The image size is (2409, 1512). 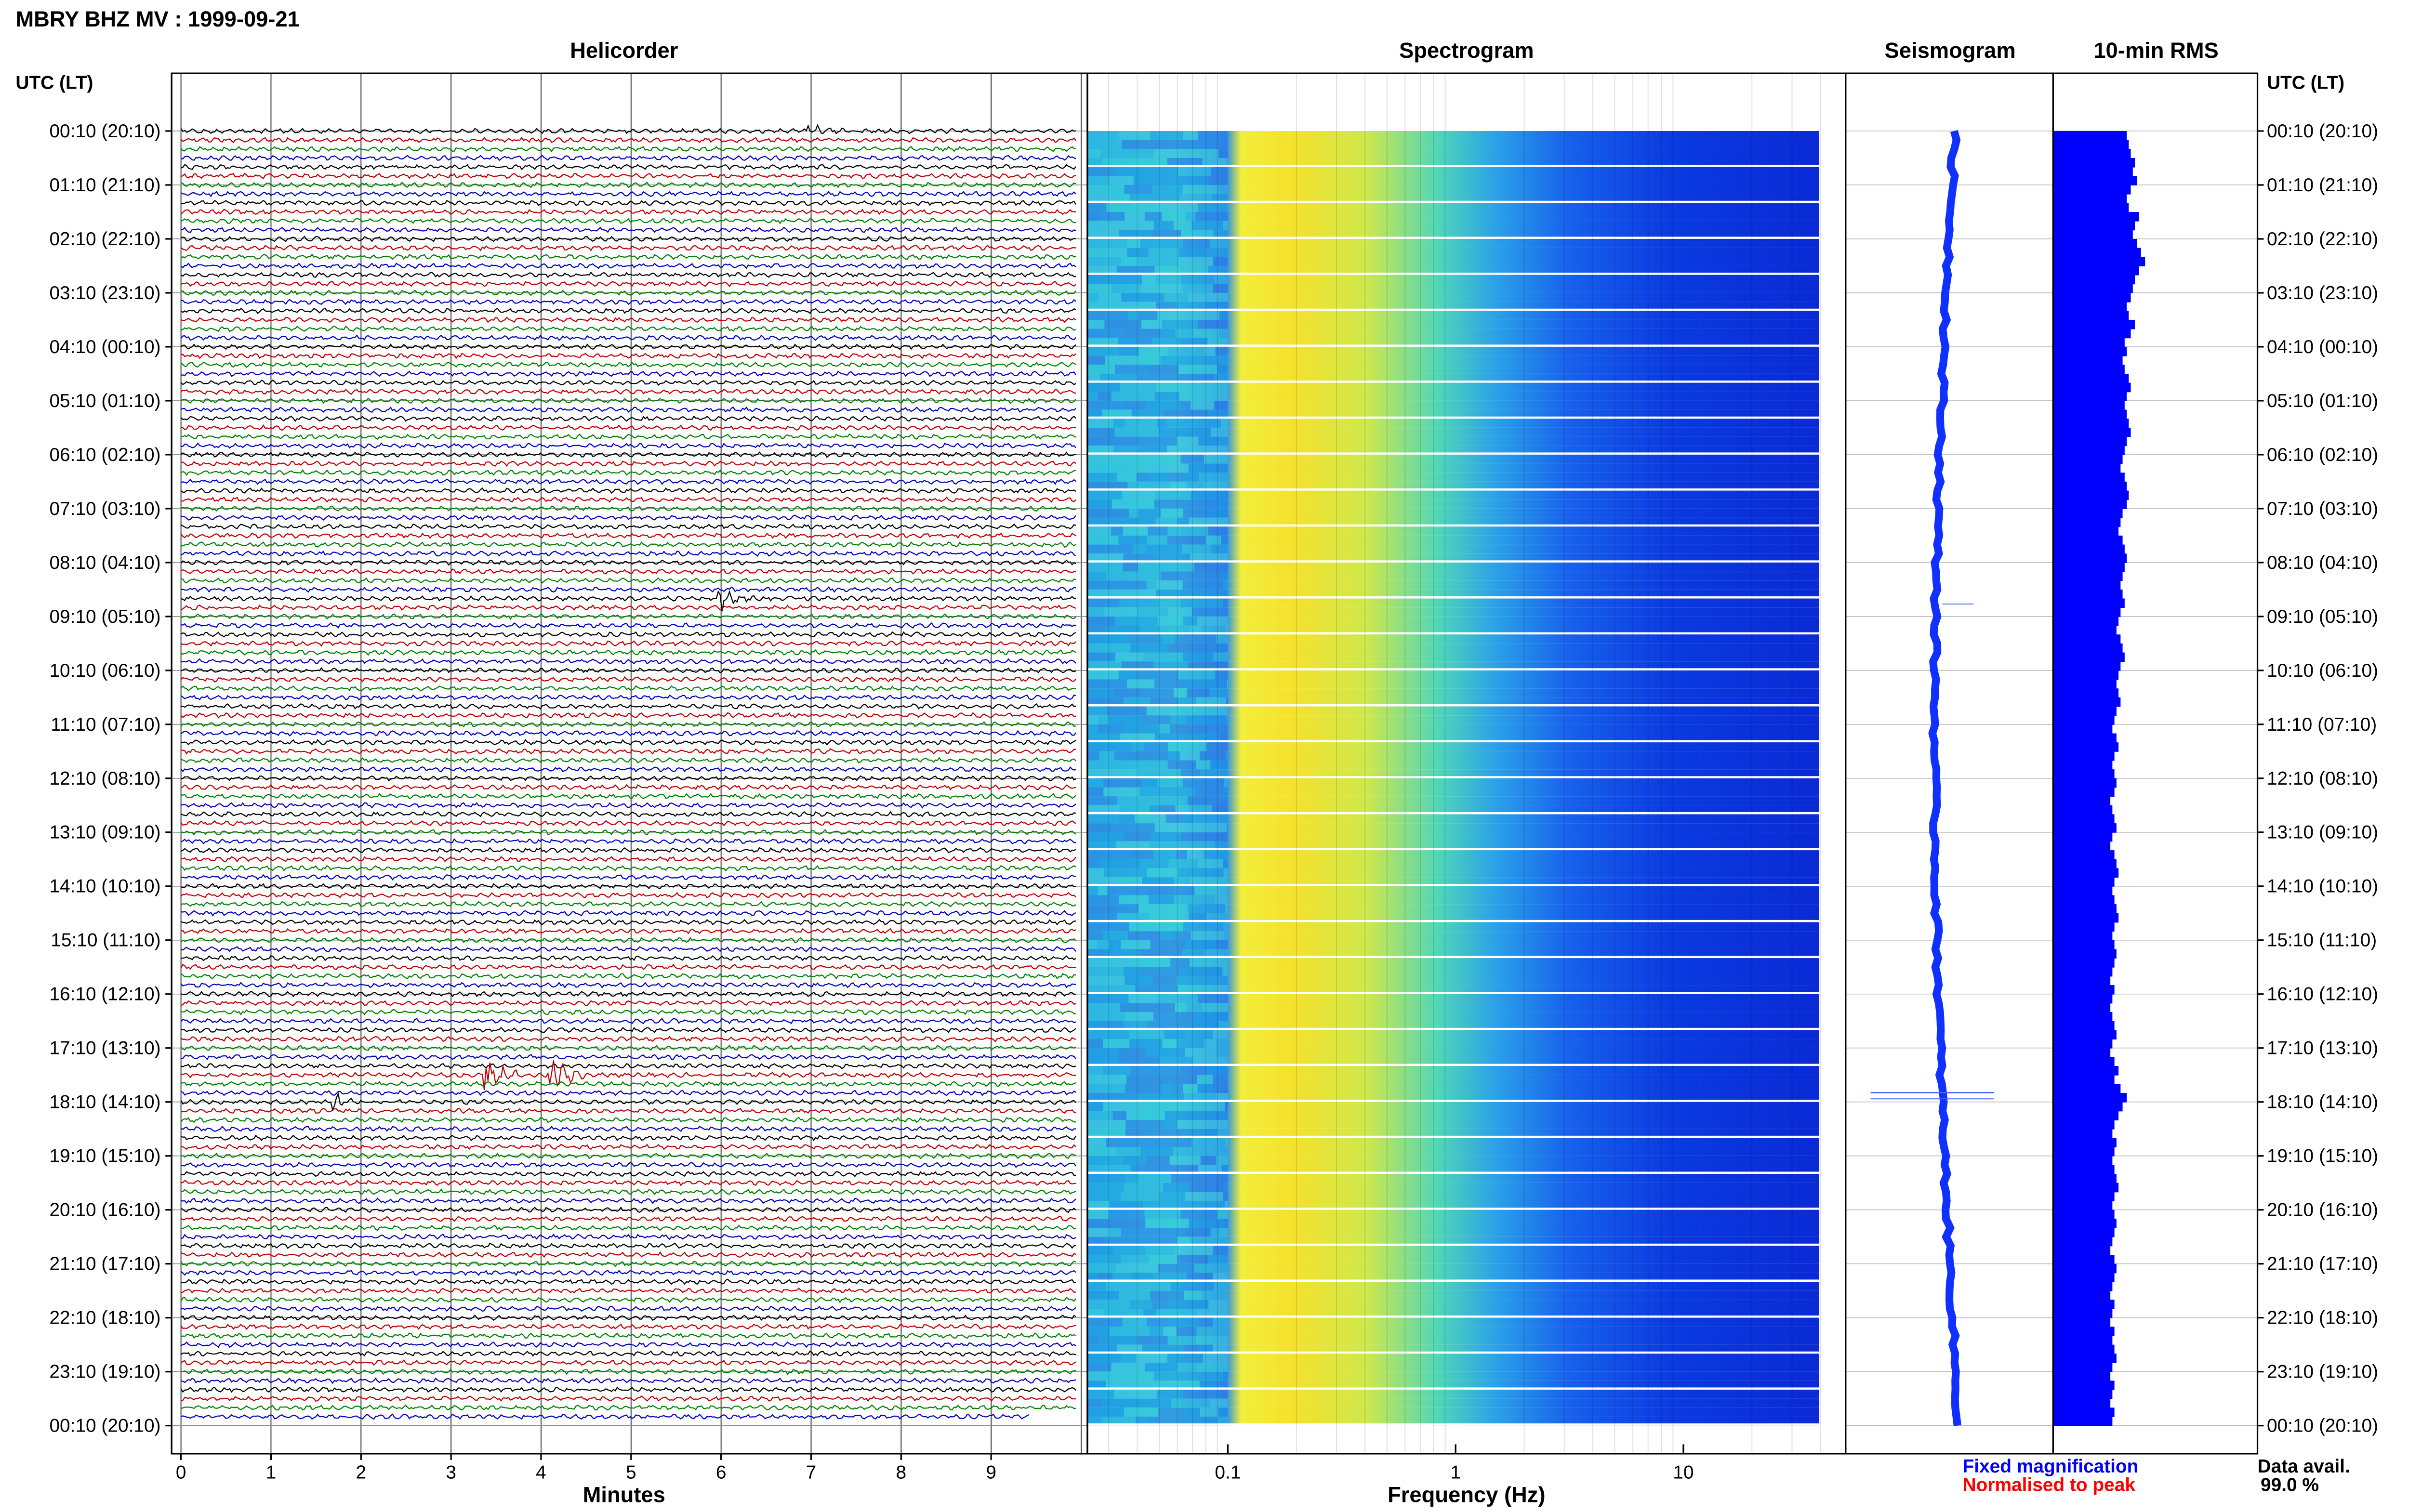 What do you see at coordinates (451, 1472) in the screenshot?
I see `minute-tick-label: 3` at bounding box center [451, 1472].